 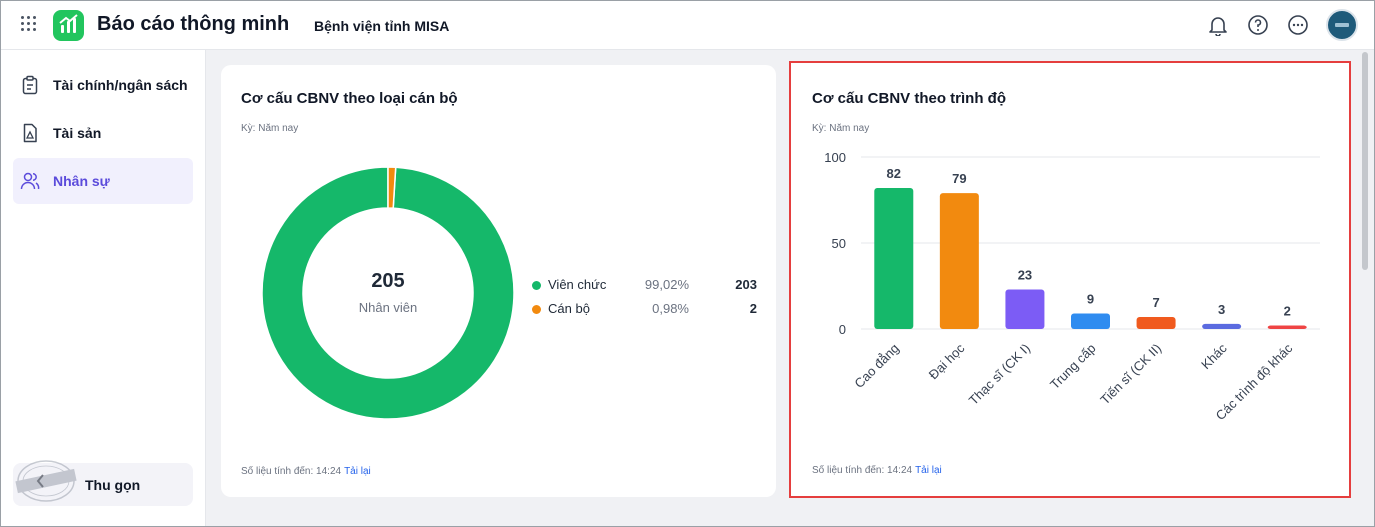 I want to click on page-scrollbar, so click(x=1365, y=161).